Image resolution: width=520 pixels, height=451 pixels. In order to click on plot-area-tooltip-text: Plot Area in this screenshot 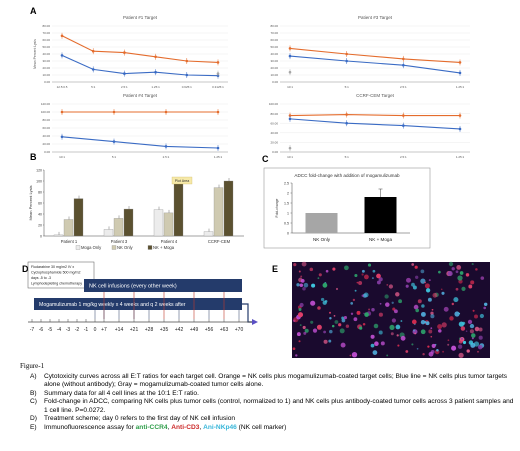, I will do `click(182, 181)`.